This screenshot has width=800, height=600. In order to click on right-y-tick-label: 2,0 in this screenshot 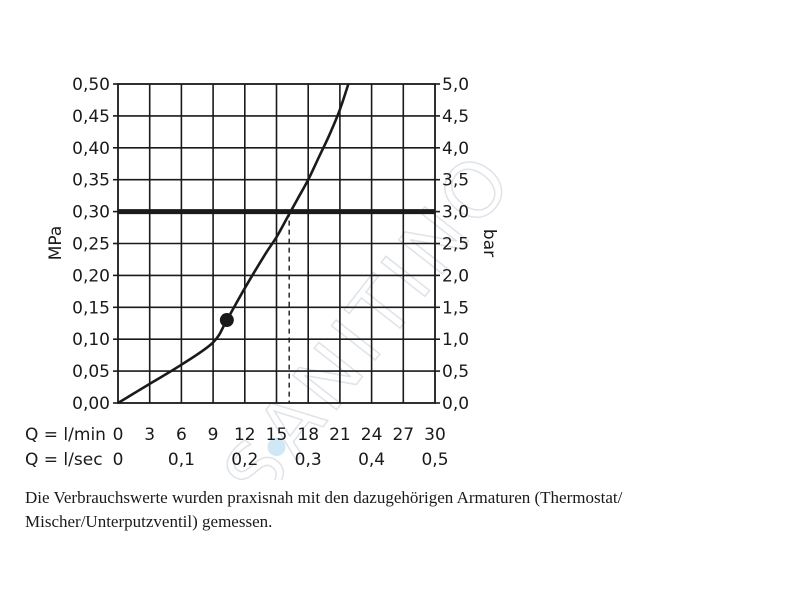, I will do `click(455, 276)`.